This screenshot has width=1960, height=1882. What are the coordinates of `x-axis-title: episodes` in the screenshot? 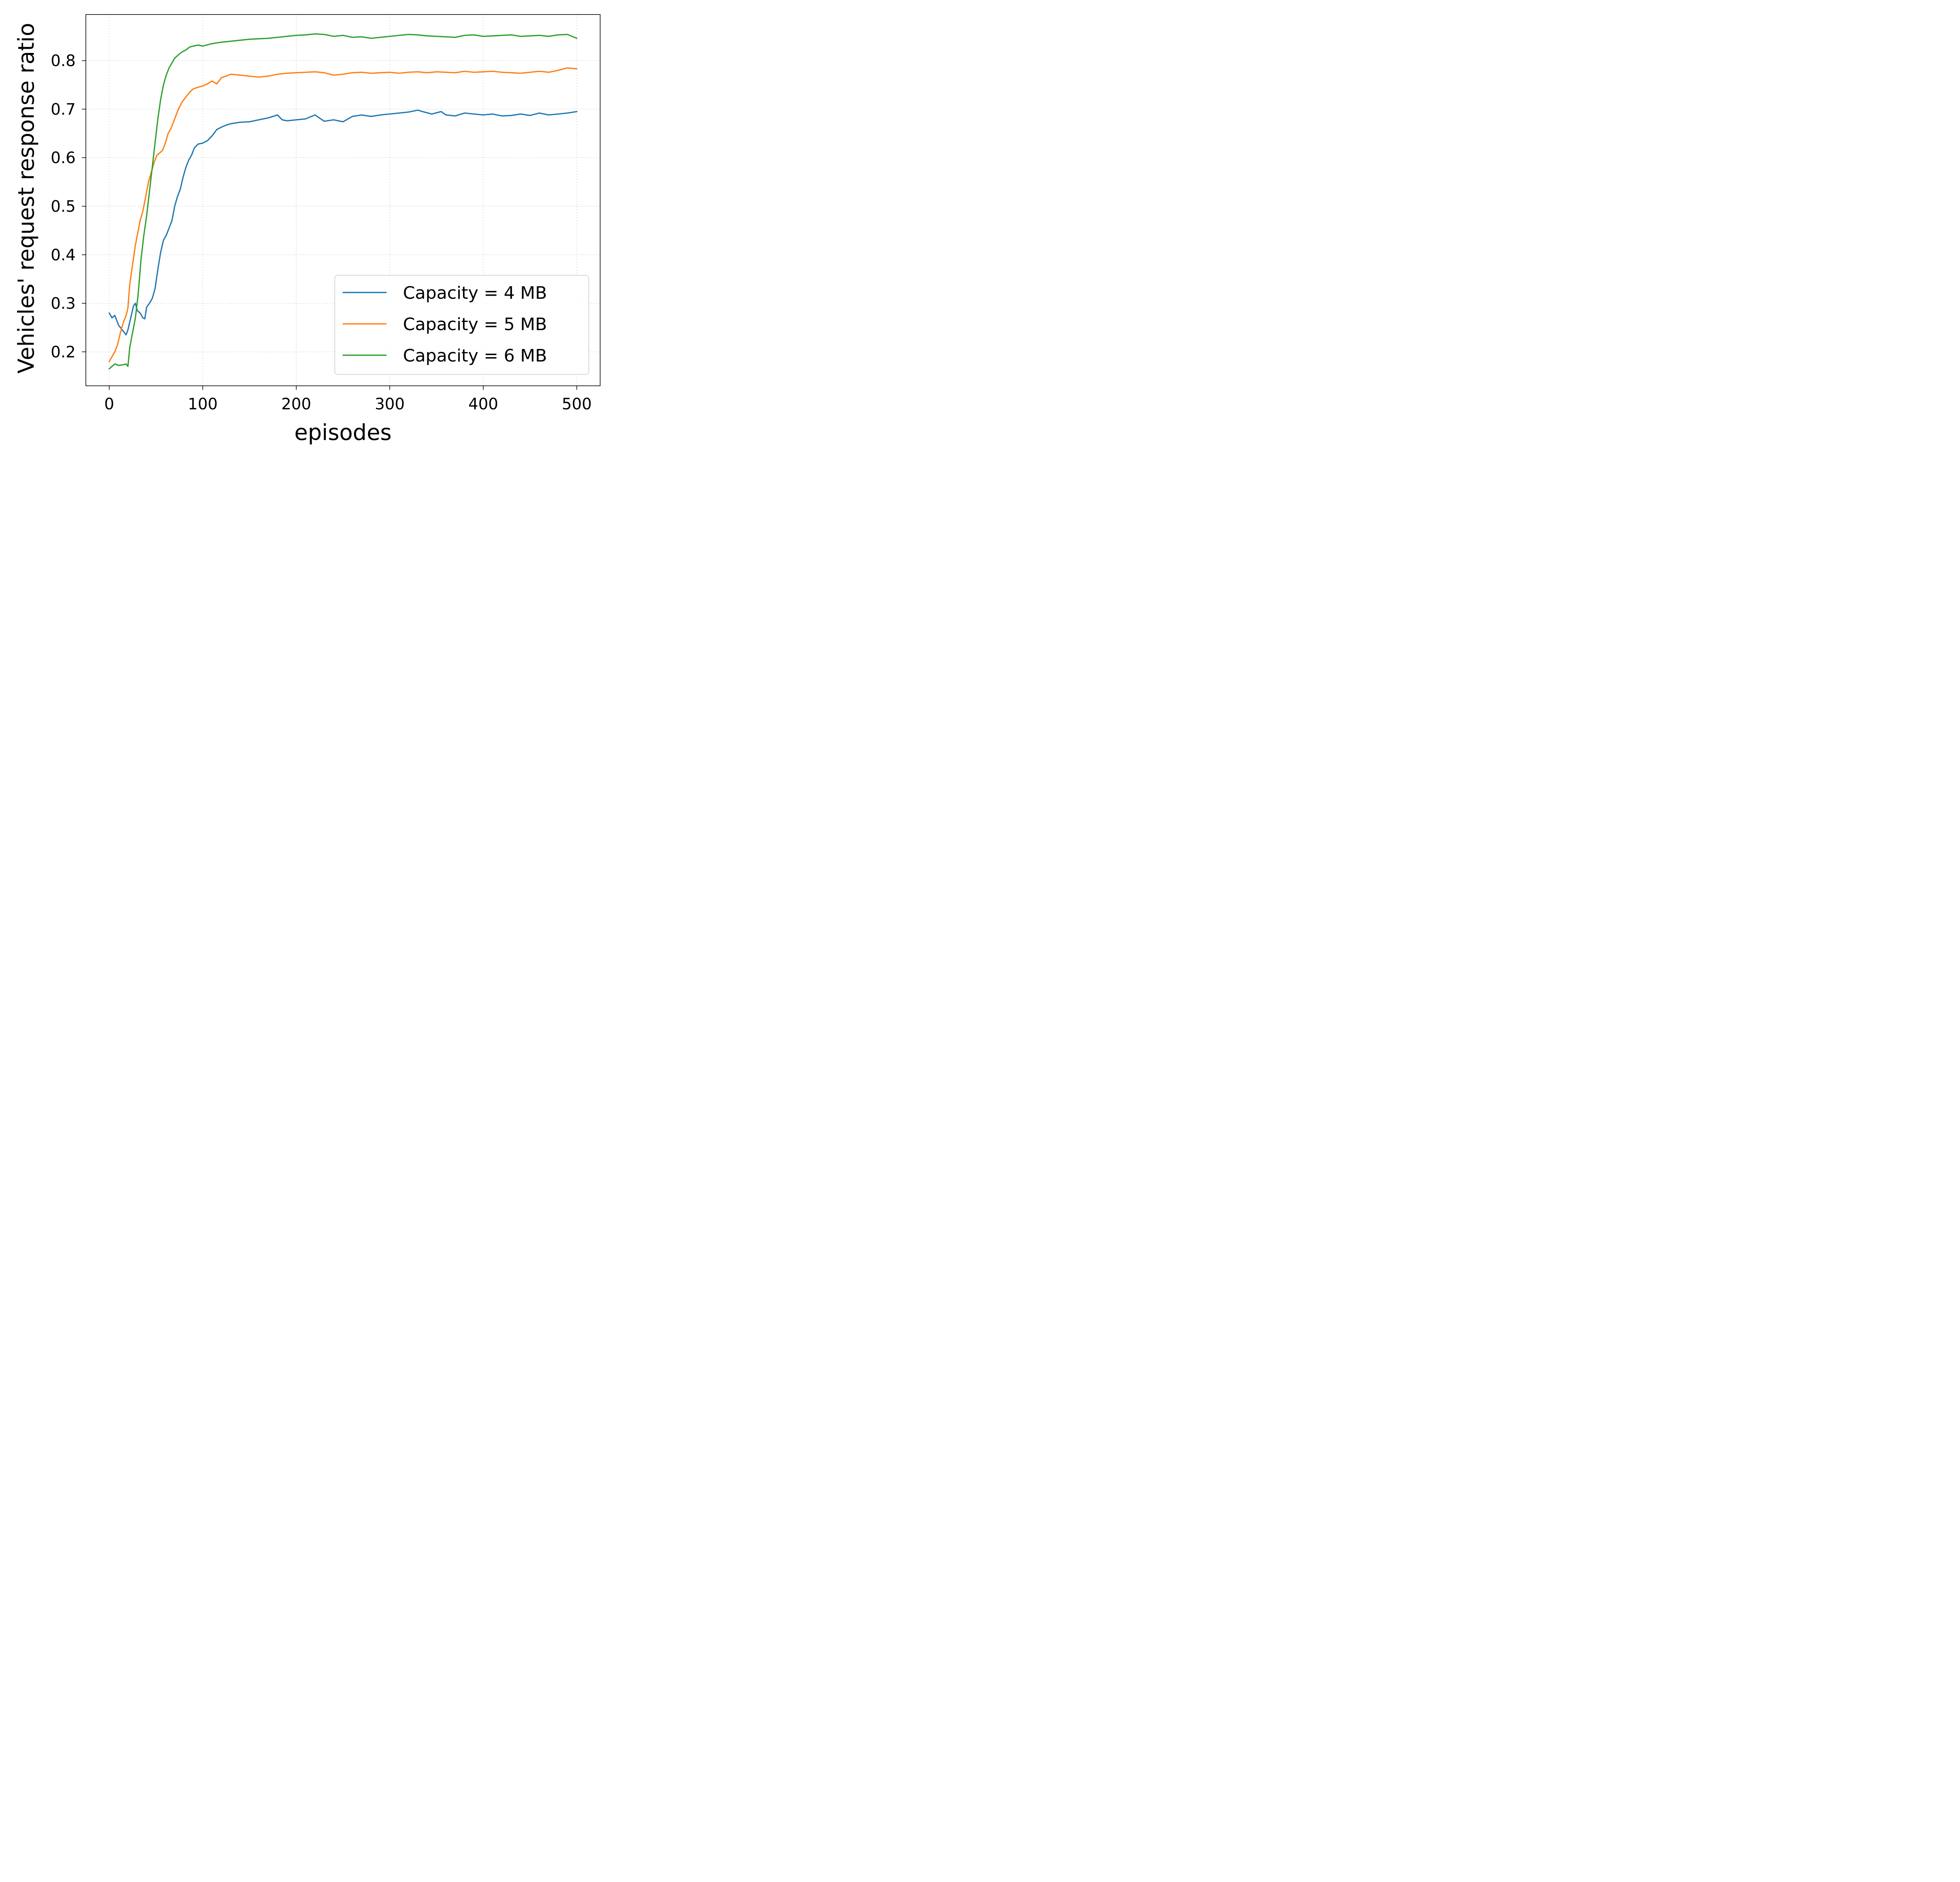 It's located at (343, 432).